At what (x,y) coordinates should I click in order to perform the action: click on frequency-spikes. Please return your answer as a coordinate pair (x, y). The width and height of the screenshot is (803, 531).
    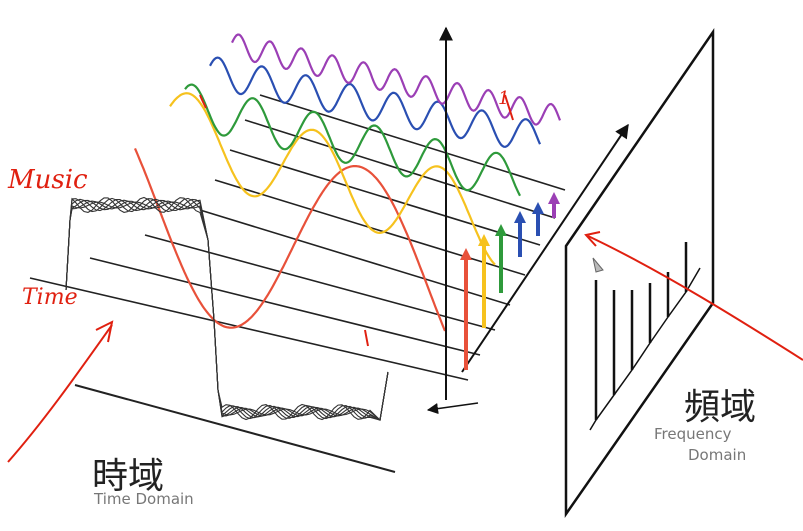
    Looking at the image, I should click on (645, 336).